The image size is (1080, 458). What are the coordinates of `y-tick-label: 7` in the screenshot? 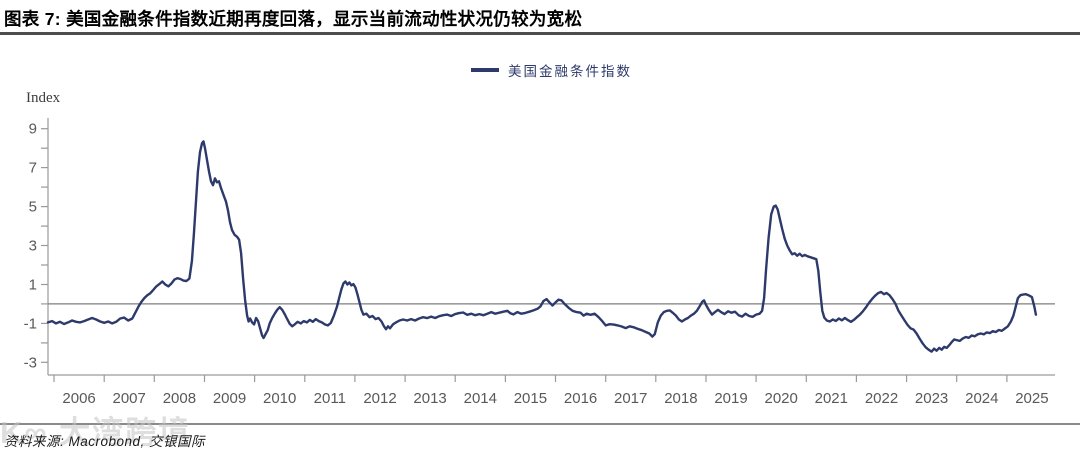 It's located at (33, 168).